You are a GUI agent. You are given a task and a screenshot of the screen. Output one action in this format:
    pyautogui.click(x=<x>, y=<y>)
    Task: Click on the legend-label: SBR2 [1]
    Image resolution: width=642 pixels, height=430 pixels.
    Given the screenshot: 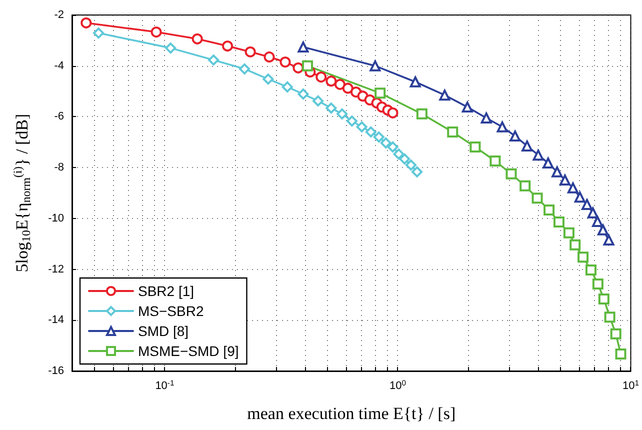 What is the action you would take?
    pyautogui.click(x=166, y=291)
    